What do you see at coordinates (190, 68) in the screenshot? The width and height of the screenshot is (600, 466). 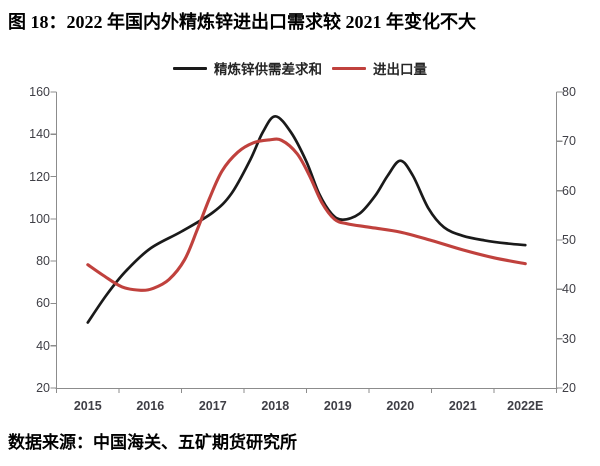 I see `black-line-swatch-icon` at bounding box center [190, 68].